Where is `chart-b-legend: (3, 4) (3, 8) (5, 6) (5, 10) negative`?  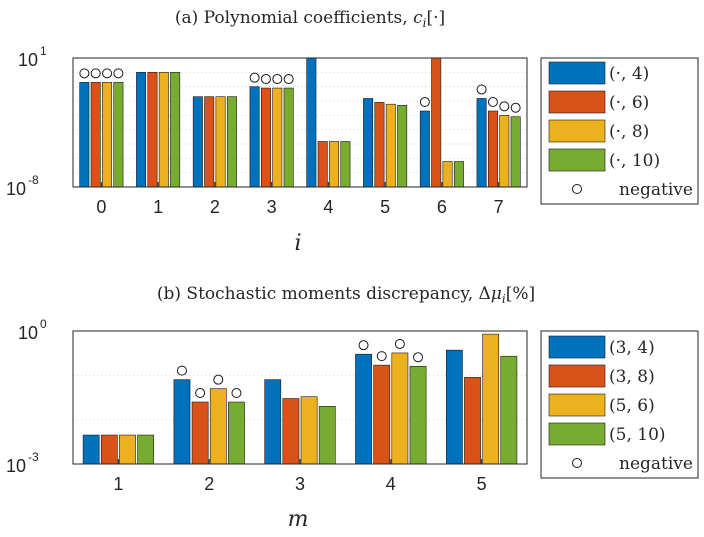 chart-b-legend: (3, 4) (3, 8) (5, 6) (5, 10) negative is located at coordinates (619, 404).